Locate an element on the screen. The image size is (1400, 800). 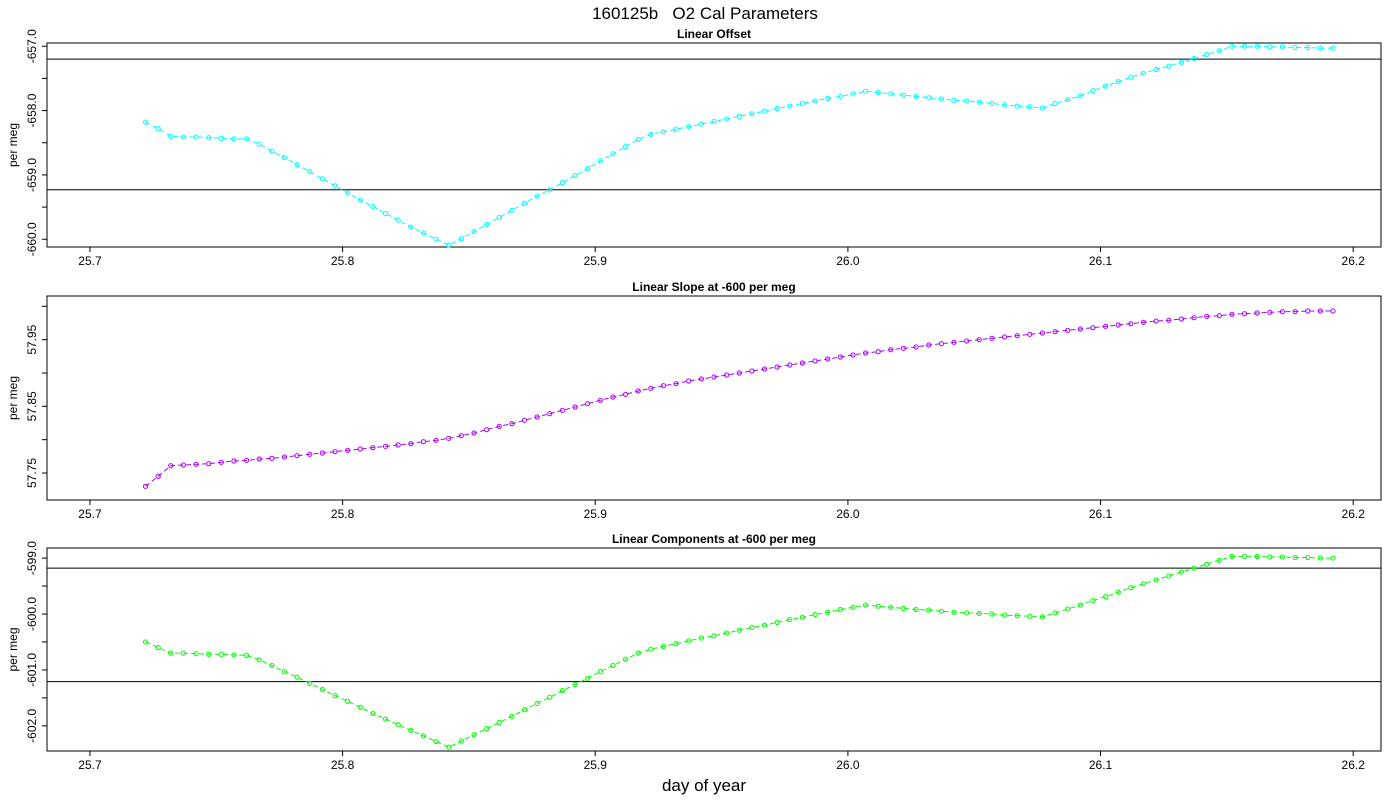
panel-title-components: Linear Components at -600 per meg is located at coordinates (714, 539).